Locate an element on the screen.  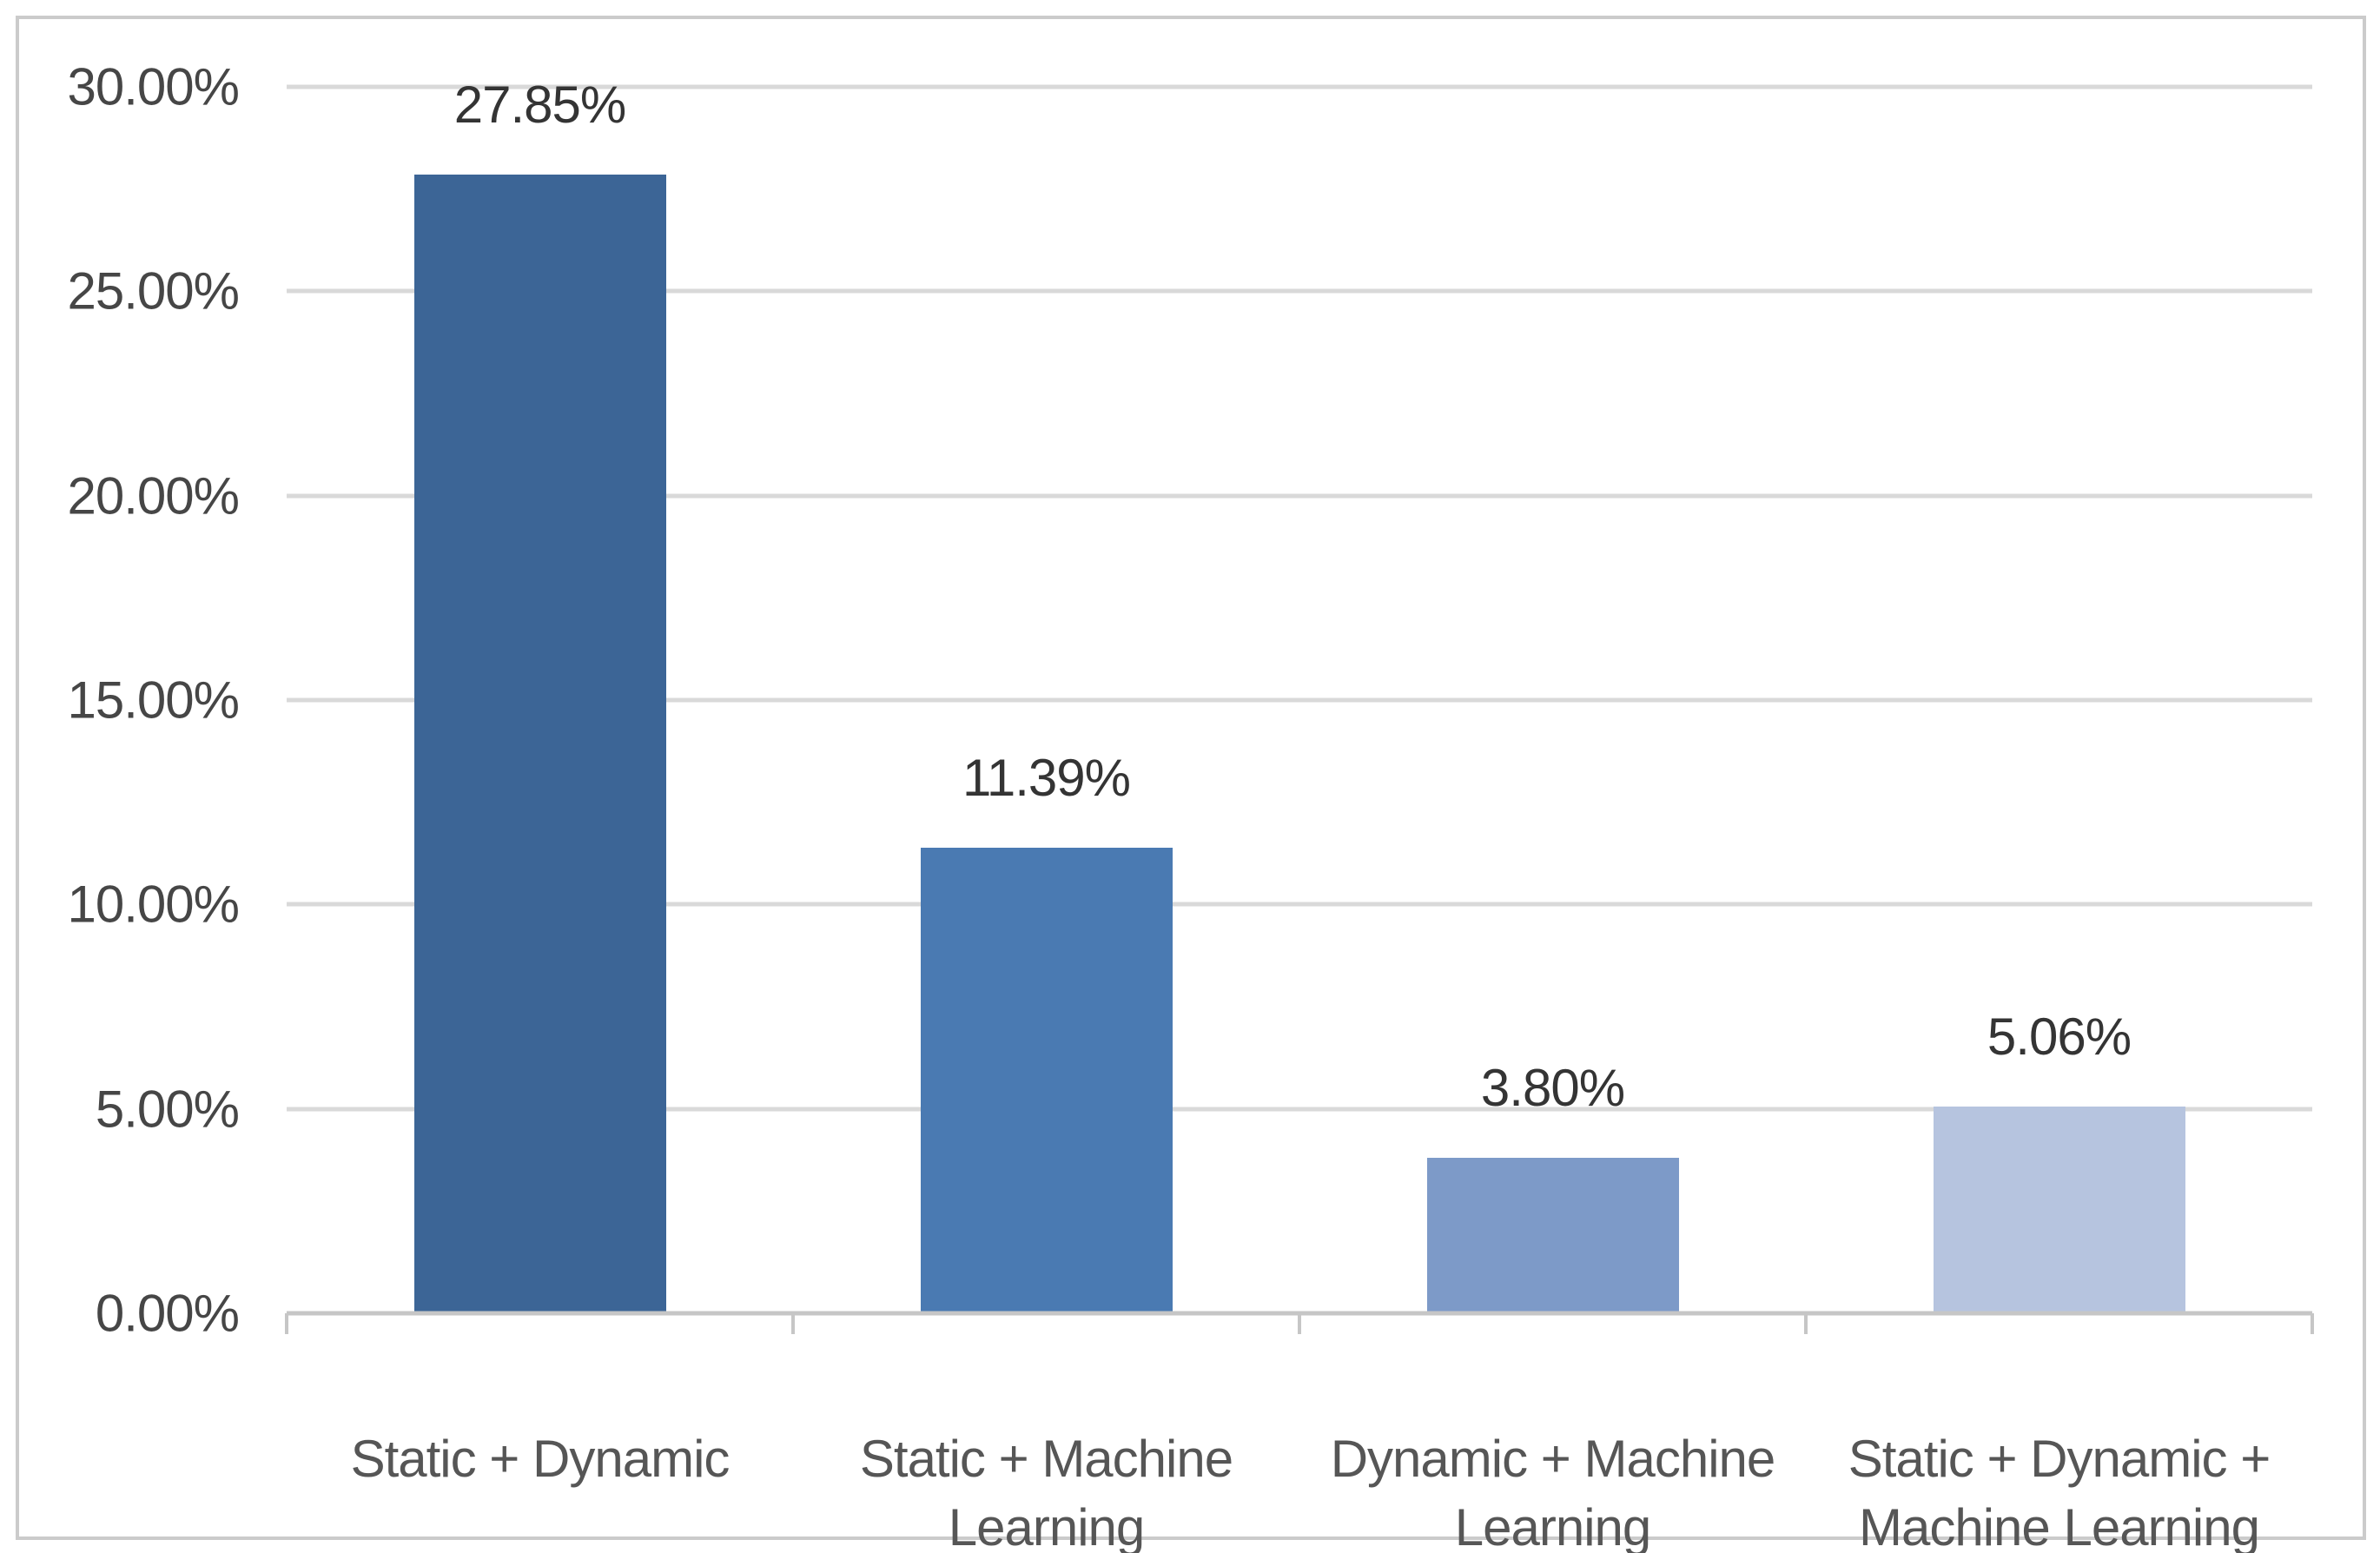
bar-value-label-4: 5.06% is located at coordinates (2059, 1036).